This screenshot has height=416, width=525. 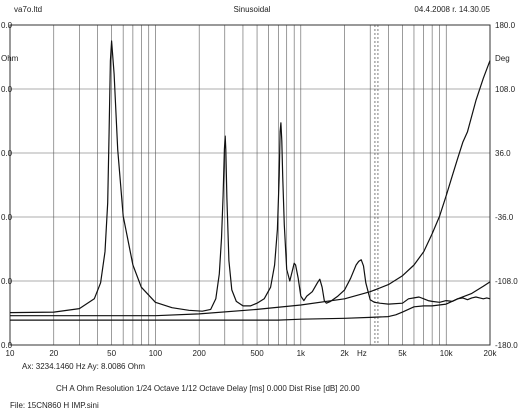 What do you see at coordinates (7, 185) in the screenshot?
I see `left-tick-labels: 0.0 0.0 0.0 0.0 0.0 0.0` at bounding box center [7, 185].